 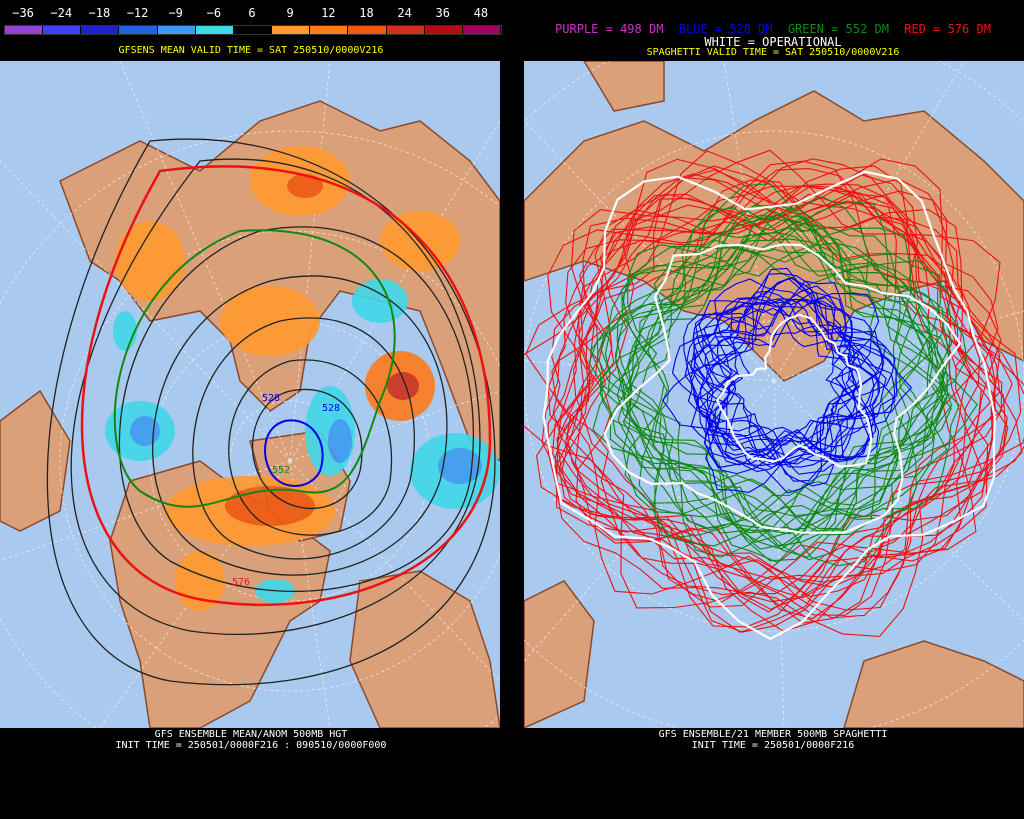 I want to click on scale-label: −18, so click(x=99, y=13).